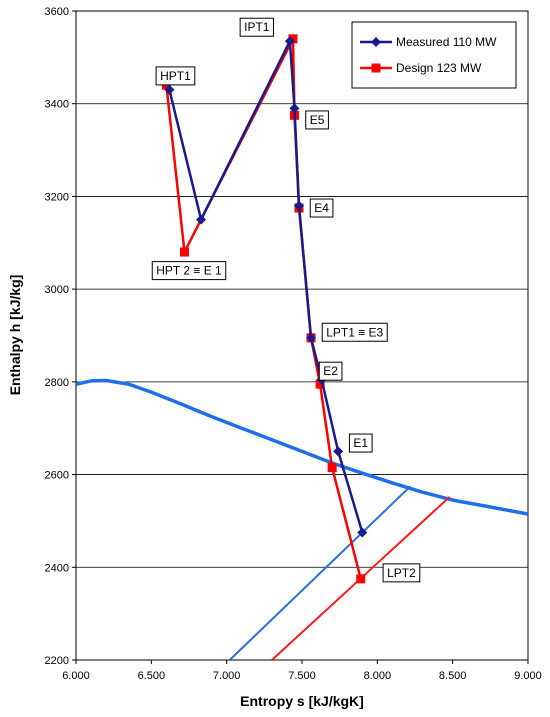  What do you see at coordinates (57, 476) in the screenshot?
I see `y-tick-label: 2600` at bounding box center [57, 476].